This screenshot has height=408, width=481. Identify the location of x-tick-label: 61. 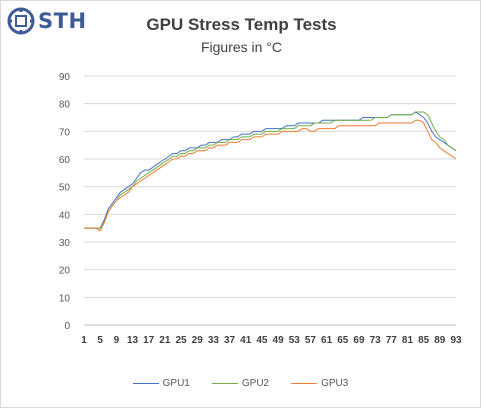
(327, 340).